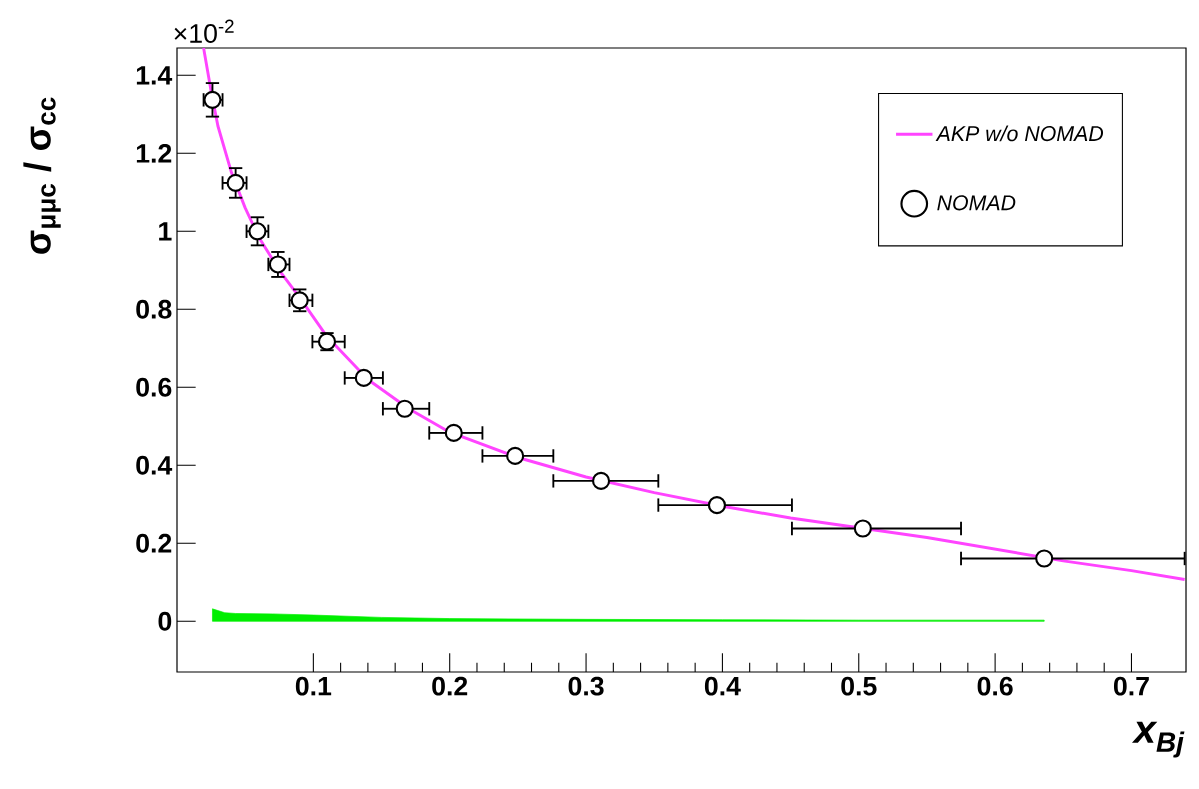 This screenshot has height=789, width=1199. Describe the element at coordinates (722, 686) in the screenshot. I see `x-tick-label: 0.4` at that location.